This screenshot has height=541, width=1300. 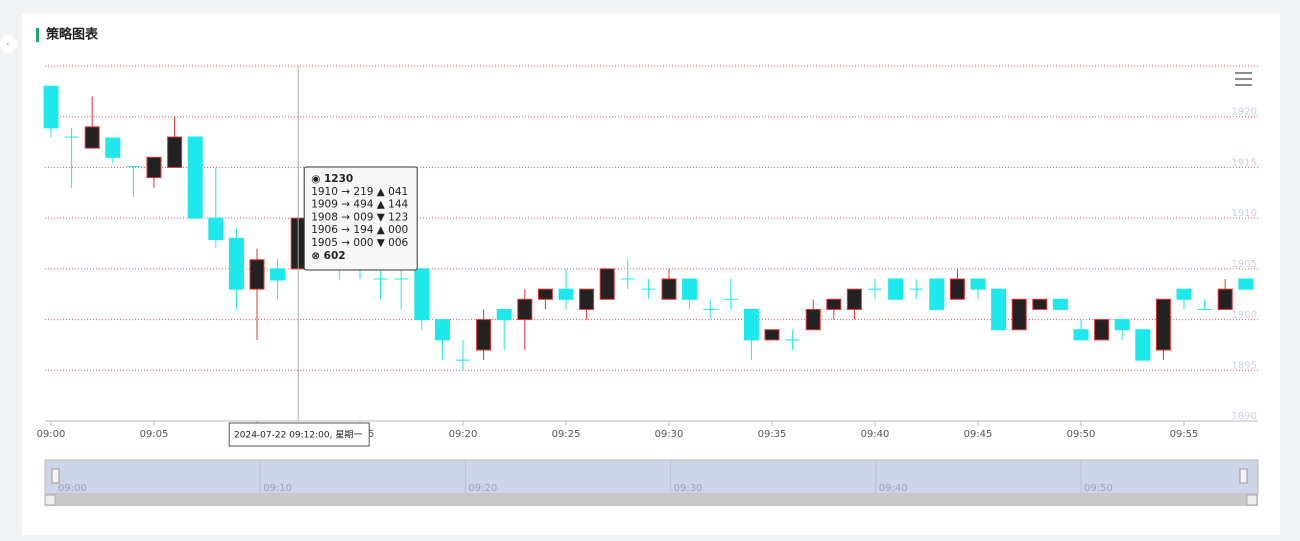 I want to click on x-tick-label: 09:20, so click(x=463, y=434).